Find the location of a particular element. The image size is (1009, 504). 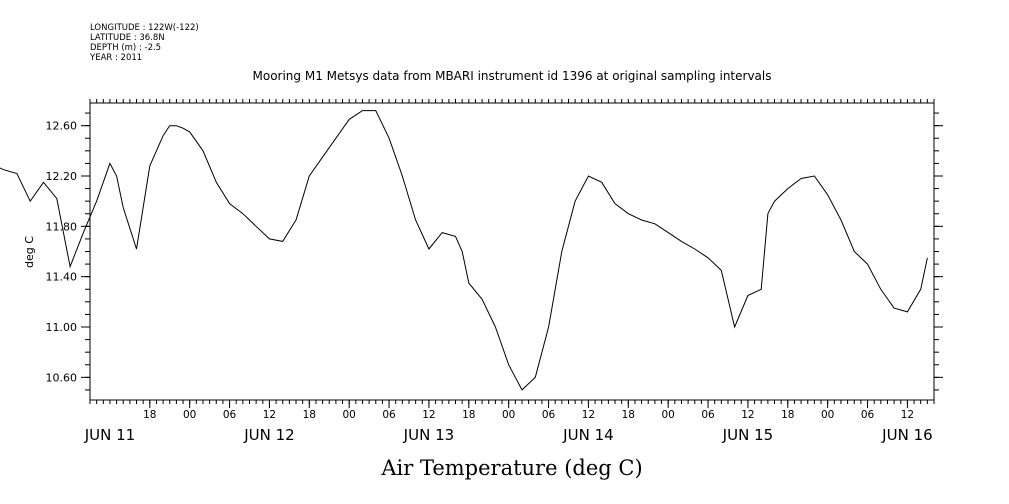

meta-latitude: LATITUDE : 36.8N is located at coordinates (127, 38).